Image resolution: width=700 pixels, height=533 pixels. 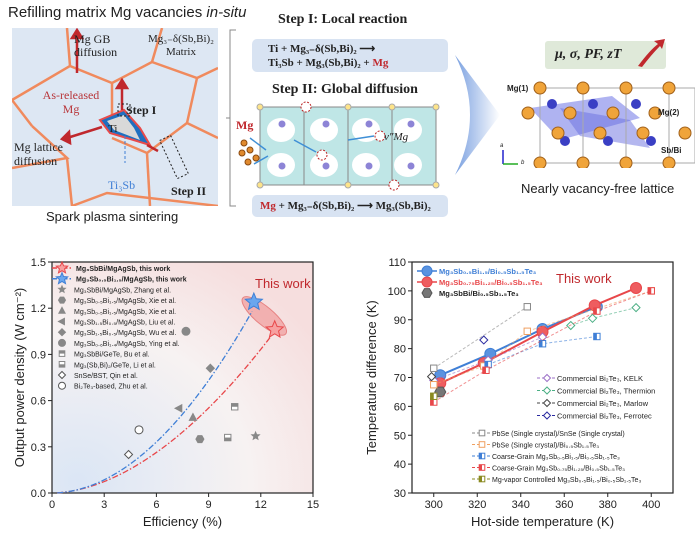 What do you see at coordinates (125, 301) in the screenshot?
I see `legend-label: Mg₃Sb₀.₅Bi₁.₅/MgAgSb, Xie et al.` at bounding box center [125, 301].